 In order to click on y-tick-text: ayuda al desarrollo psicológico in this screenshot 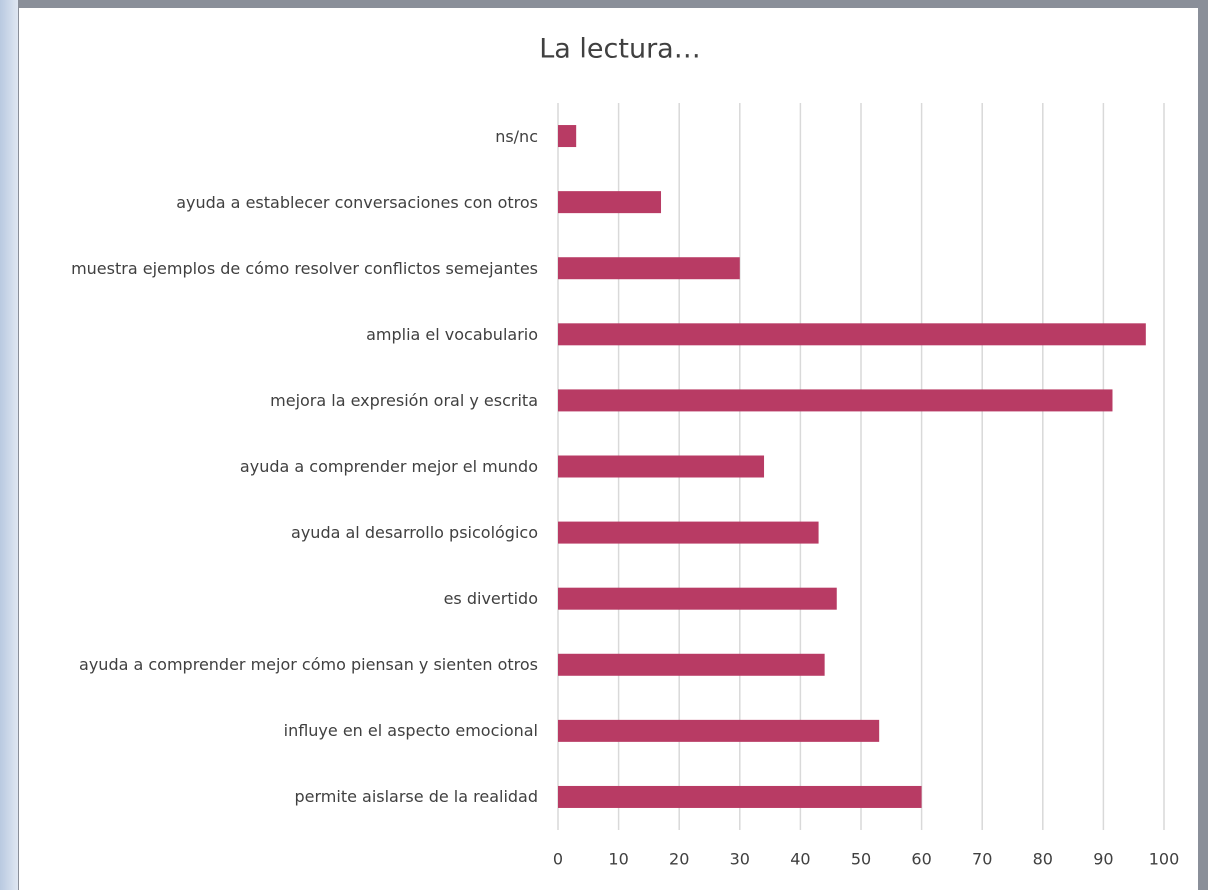, I will do `click(414, 533)`.